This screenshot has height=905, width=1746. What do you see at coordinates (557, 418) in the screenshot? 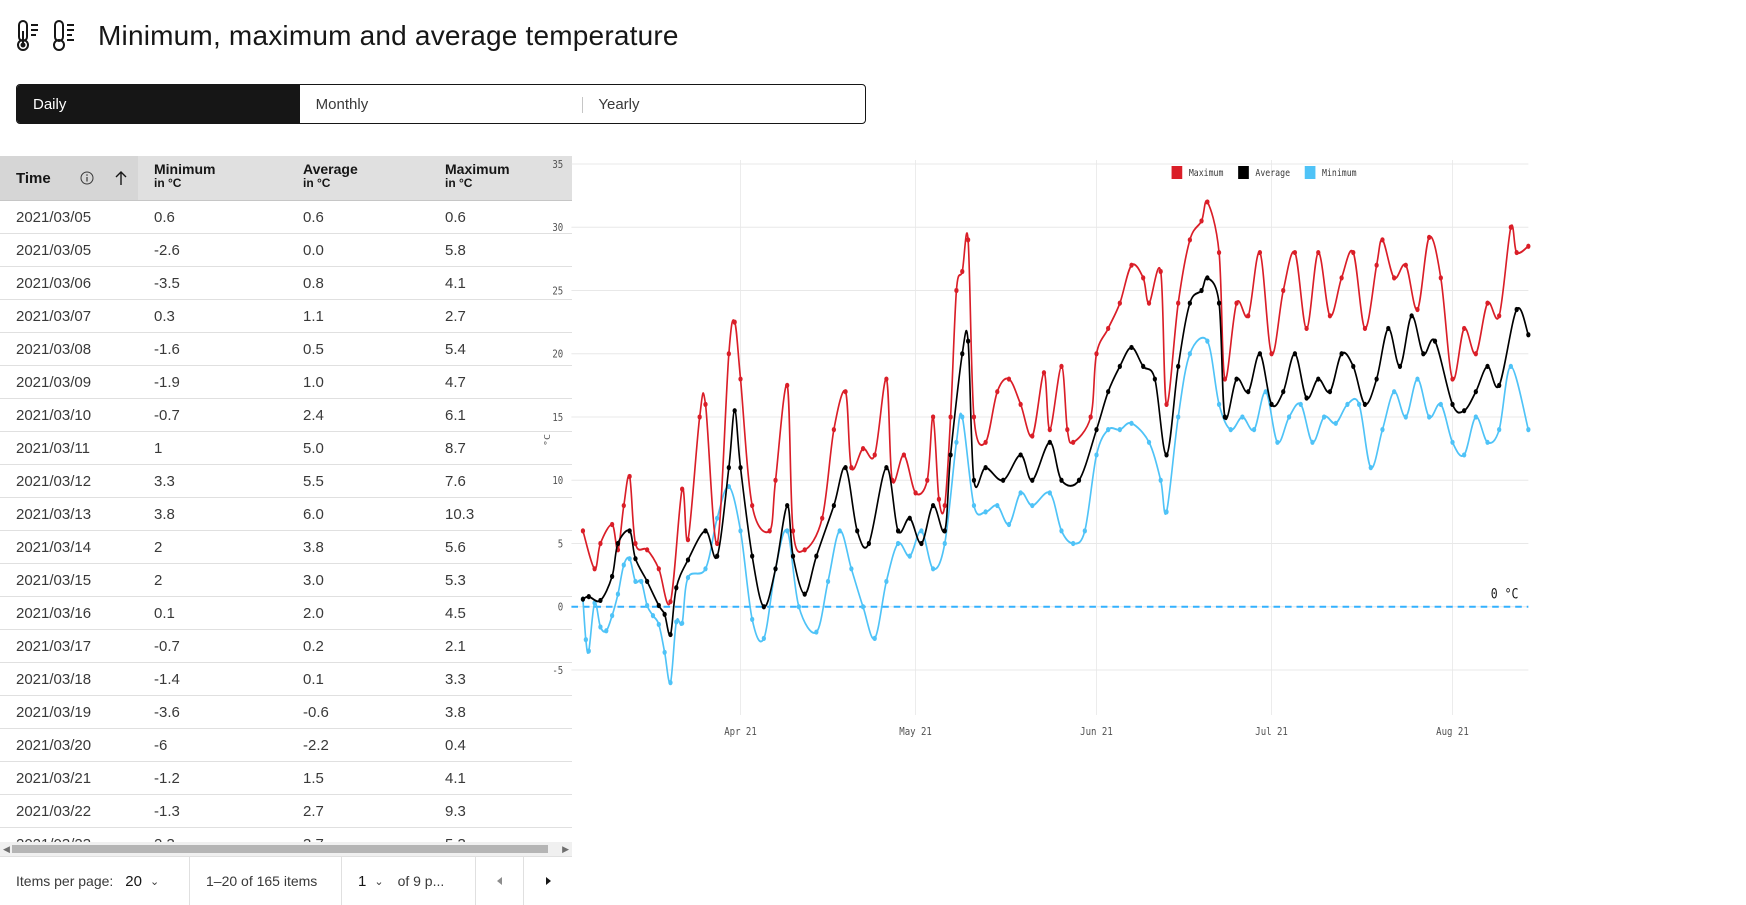
I see `y-tick-label: 15` at bounding box center [557, 418].